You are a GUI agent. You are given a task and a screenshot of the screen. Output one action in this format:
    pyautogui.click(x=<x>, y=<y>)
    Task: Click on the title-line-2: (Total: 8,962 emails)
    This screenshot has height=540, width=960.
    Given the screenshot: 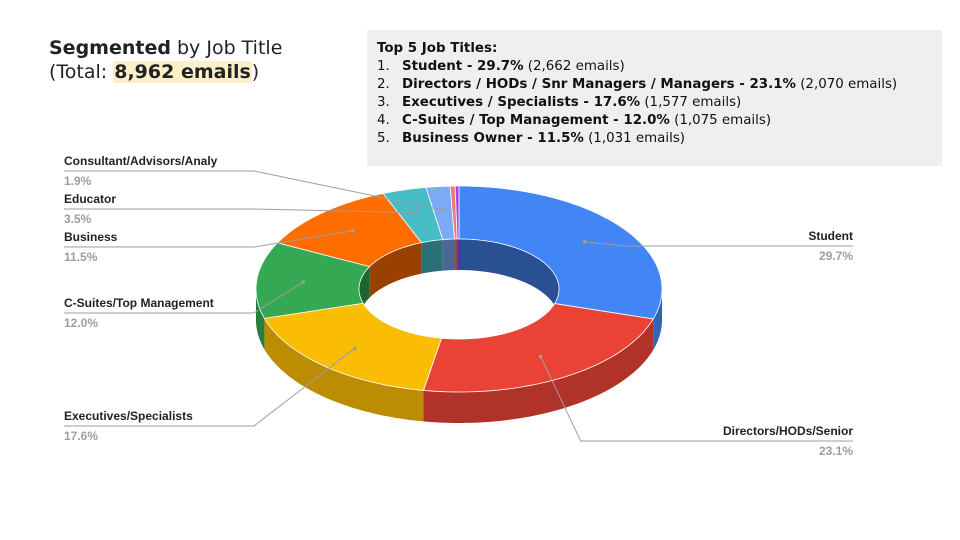 What is the action you would take?
    pyautogui.click(x=165, y=72)
    